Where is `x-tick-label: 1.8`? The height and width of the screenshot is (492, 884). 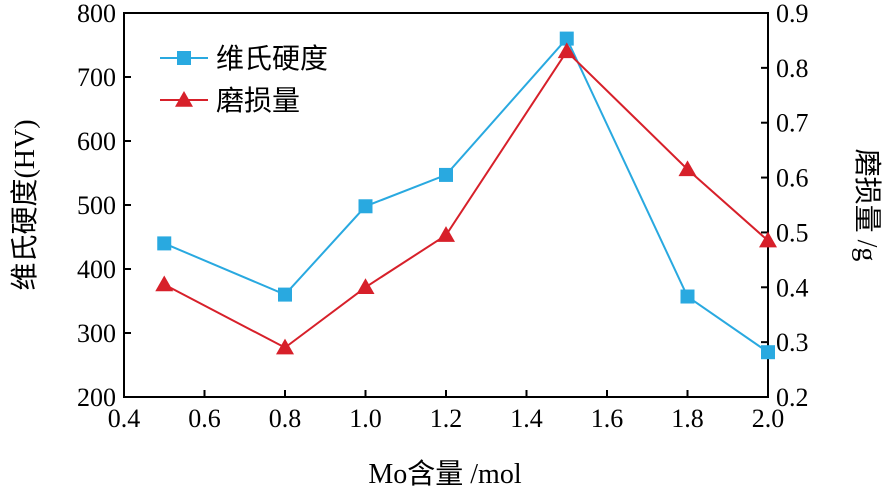 x-tick-label: 1.8 is located at coordinates (687, 418).